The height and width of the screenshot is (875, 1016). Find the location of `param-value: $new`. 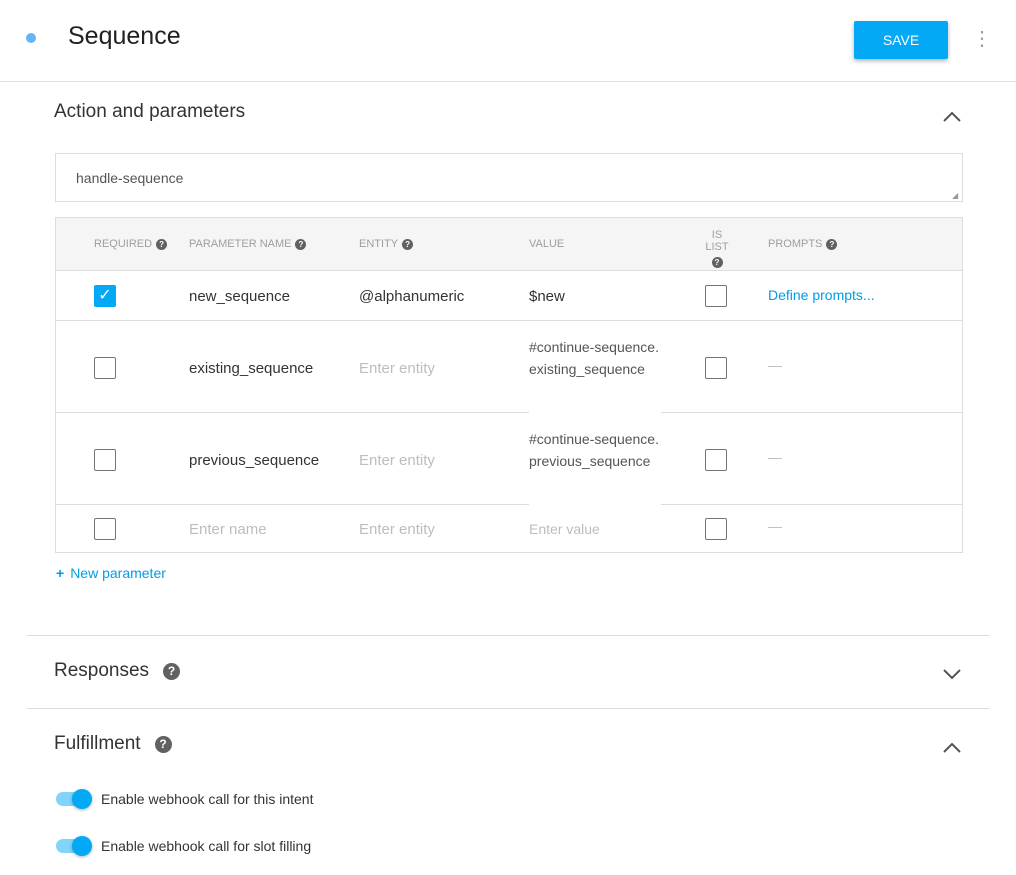

param-value: $new is located at coordinates (547, 296).